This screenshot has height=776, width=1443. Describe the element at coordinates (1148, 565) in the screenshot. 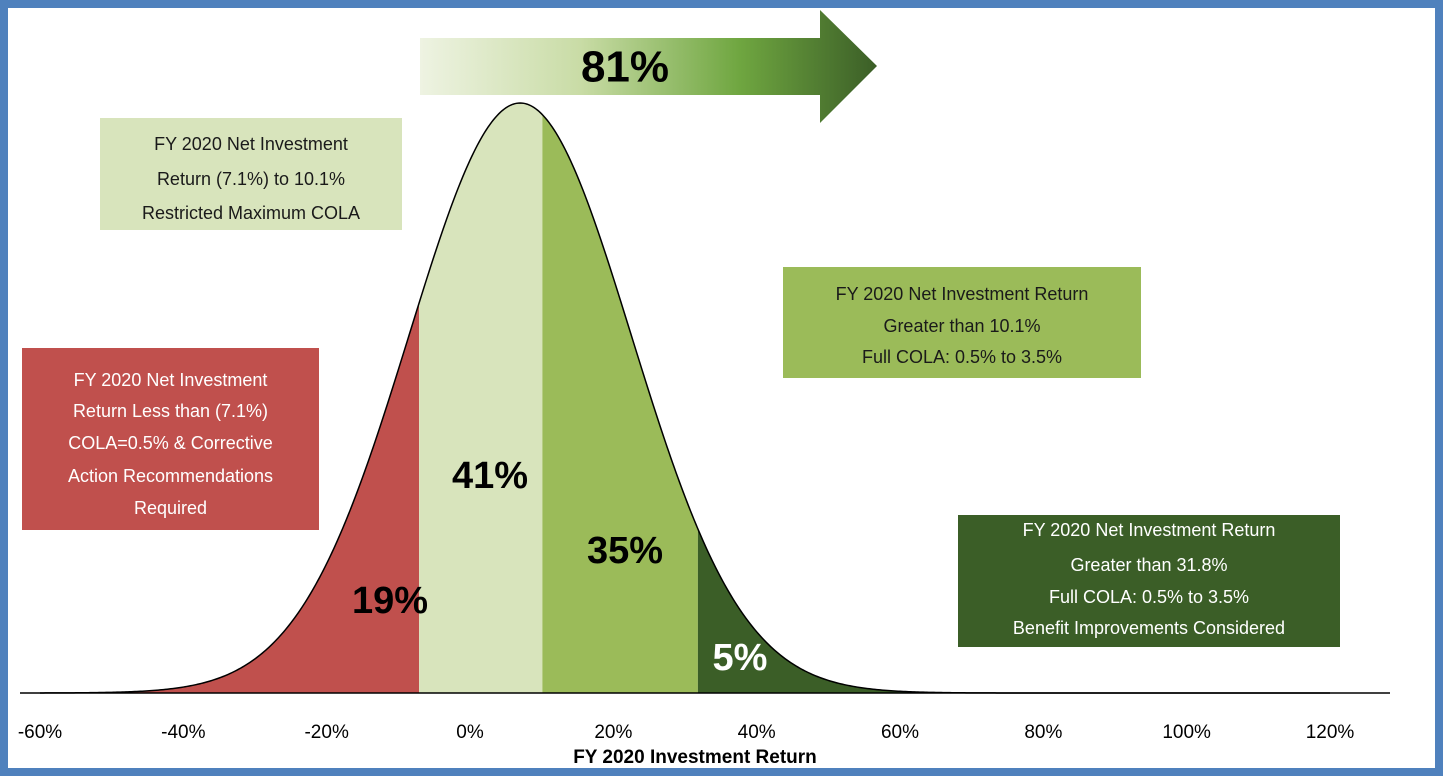

I see `annotation-text: Greater than 31.8%` at that location.